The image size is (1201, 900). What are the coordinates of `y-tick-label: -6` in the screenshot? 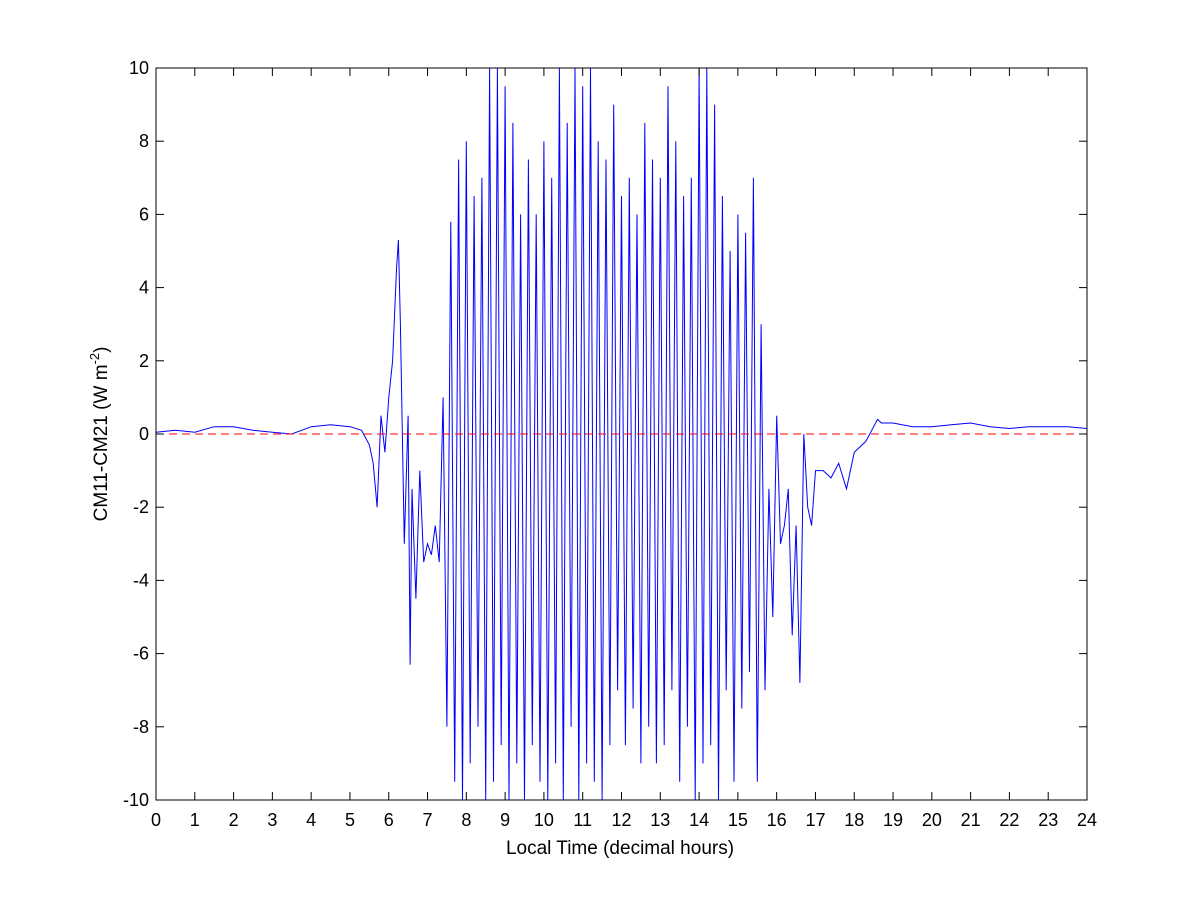 It's located at (141, 654).